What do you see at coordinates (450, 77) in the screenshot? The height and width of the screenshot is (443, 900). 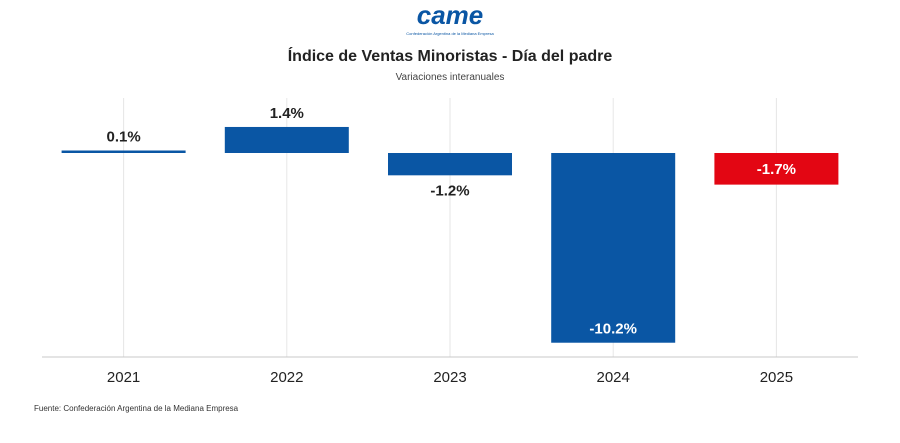 I see `chart-subtitle: Variaciones interanuales` at bounding box center [450, 77].